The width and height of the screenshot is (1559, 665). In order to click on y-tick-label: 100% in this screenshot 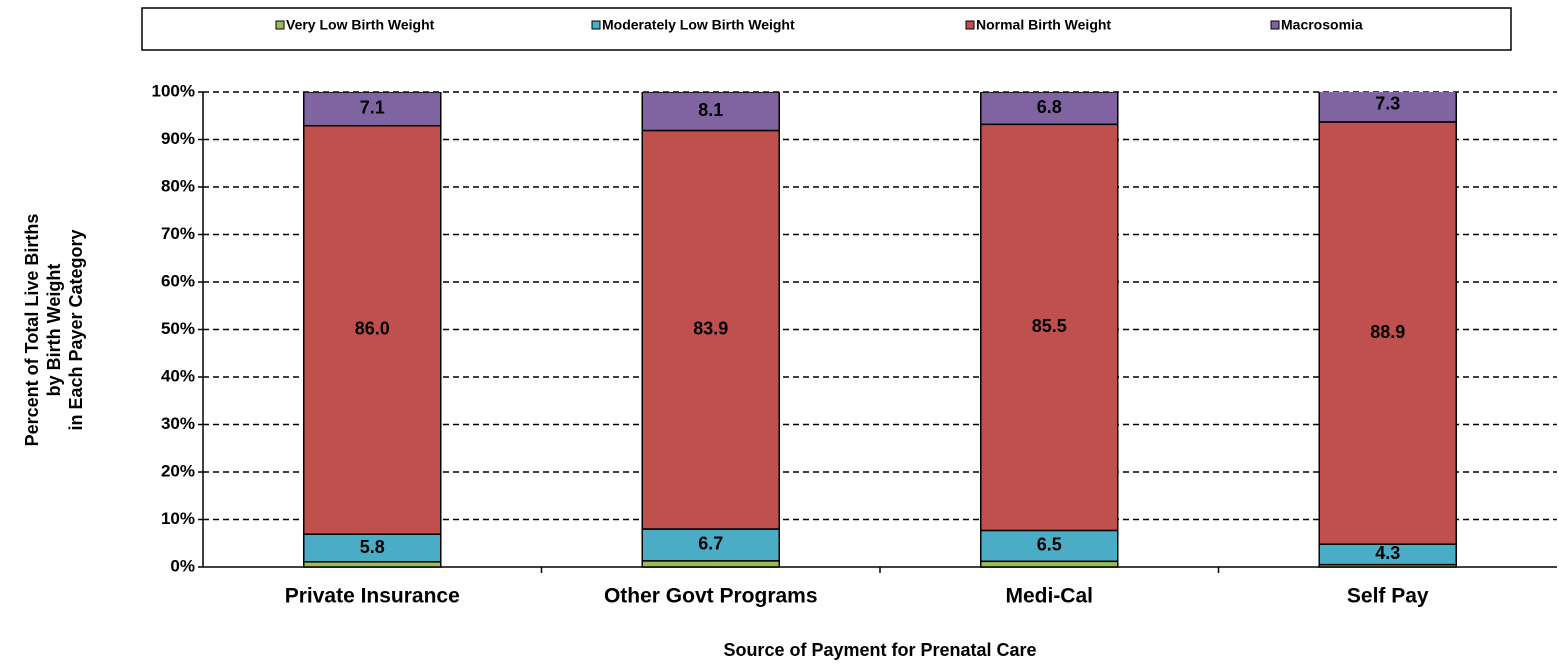, I will do `click(173, 90)`.